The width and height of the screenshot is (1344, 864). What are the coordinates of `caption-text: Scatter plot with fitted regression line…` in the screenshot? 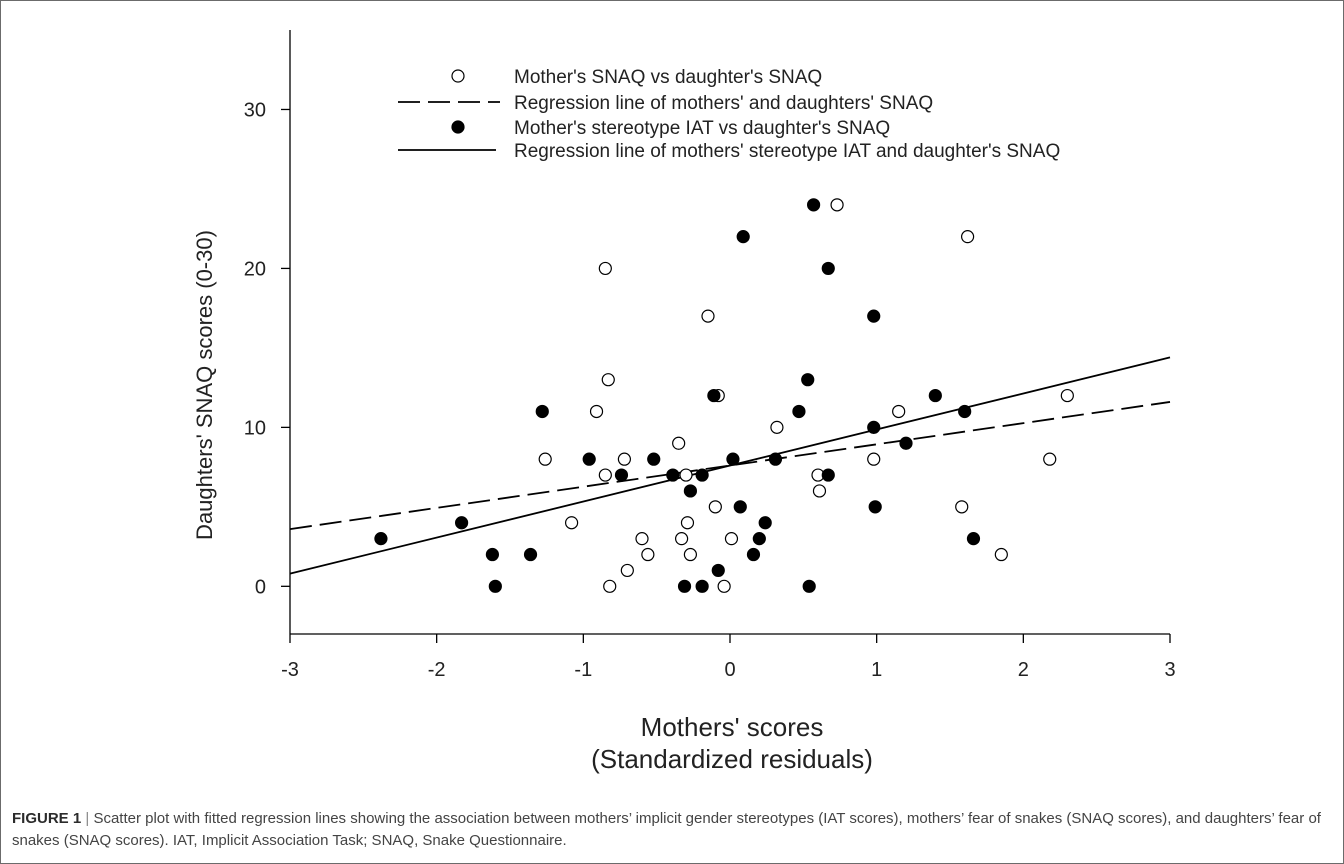 It's located at (666, 829).